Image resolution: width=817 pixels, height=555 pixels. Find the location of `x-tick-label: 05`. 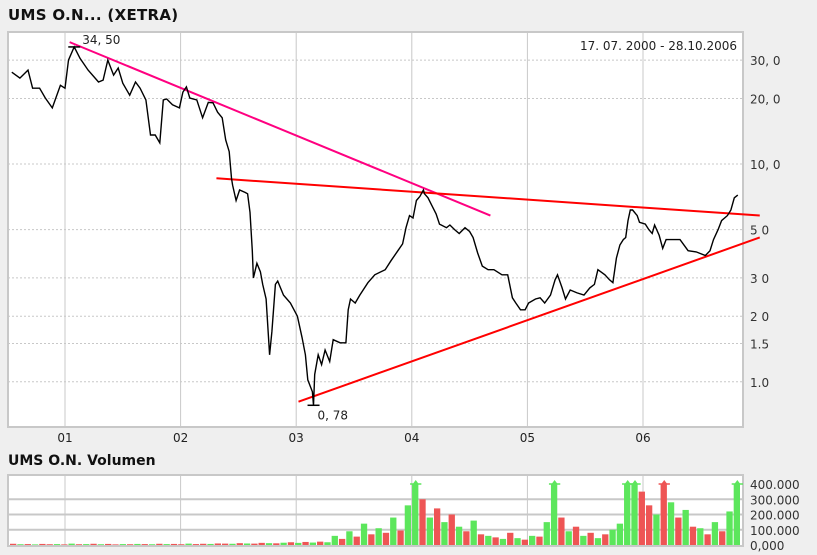

x-tick-label: 05 is located at coordinates (527, 438).